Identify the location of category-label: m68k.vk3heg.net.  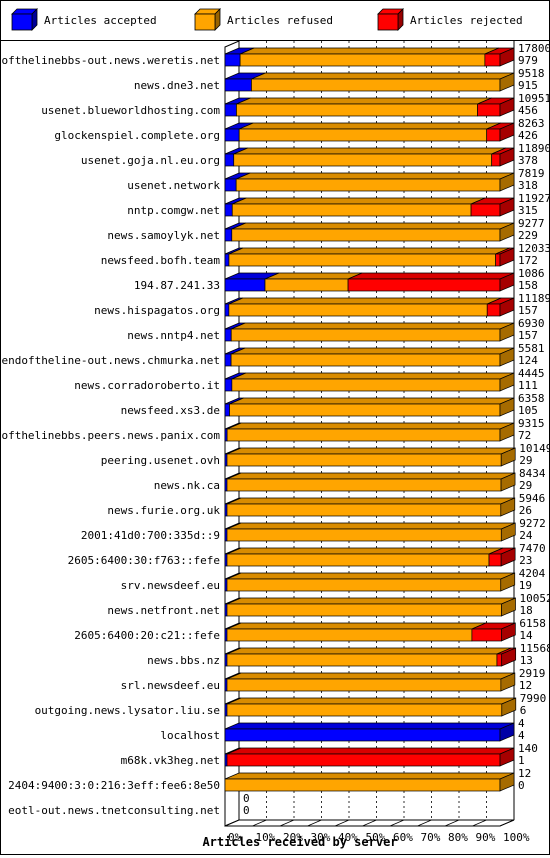
(170, 760).